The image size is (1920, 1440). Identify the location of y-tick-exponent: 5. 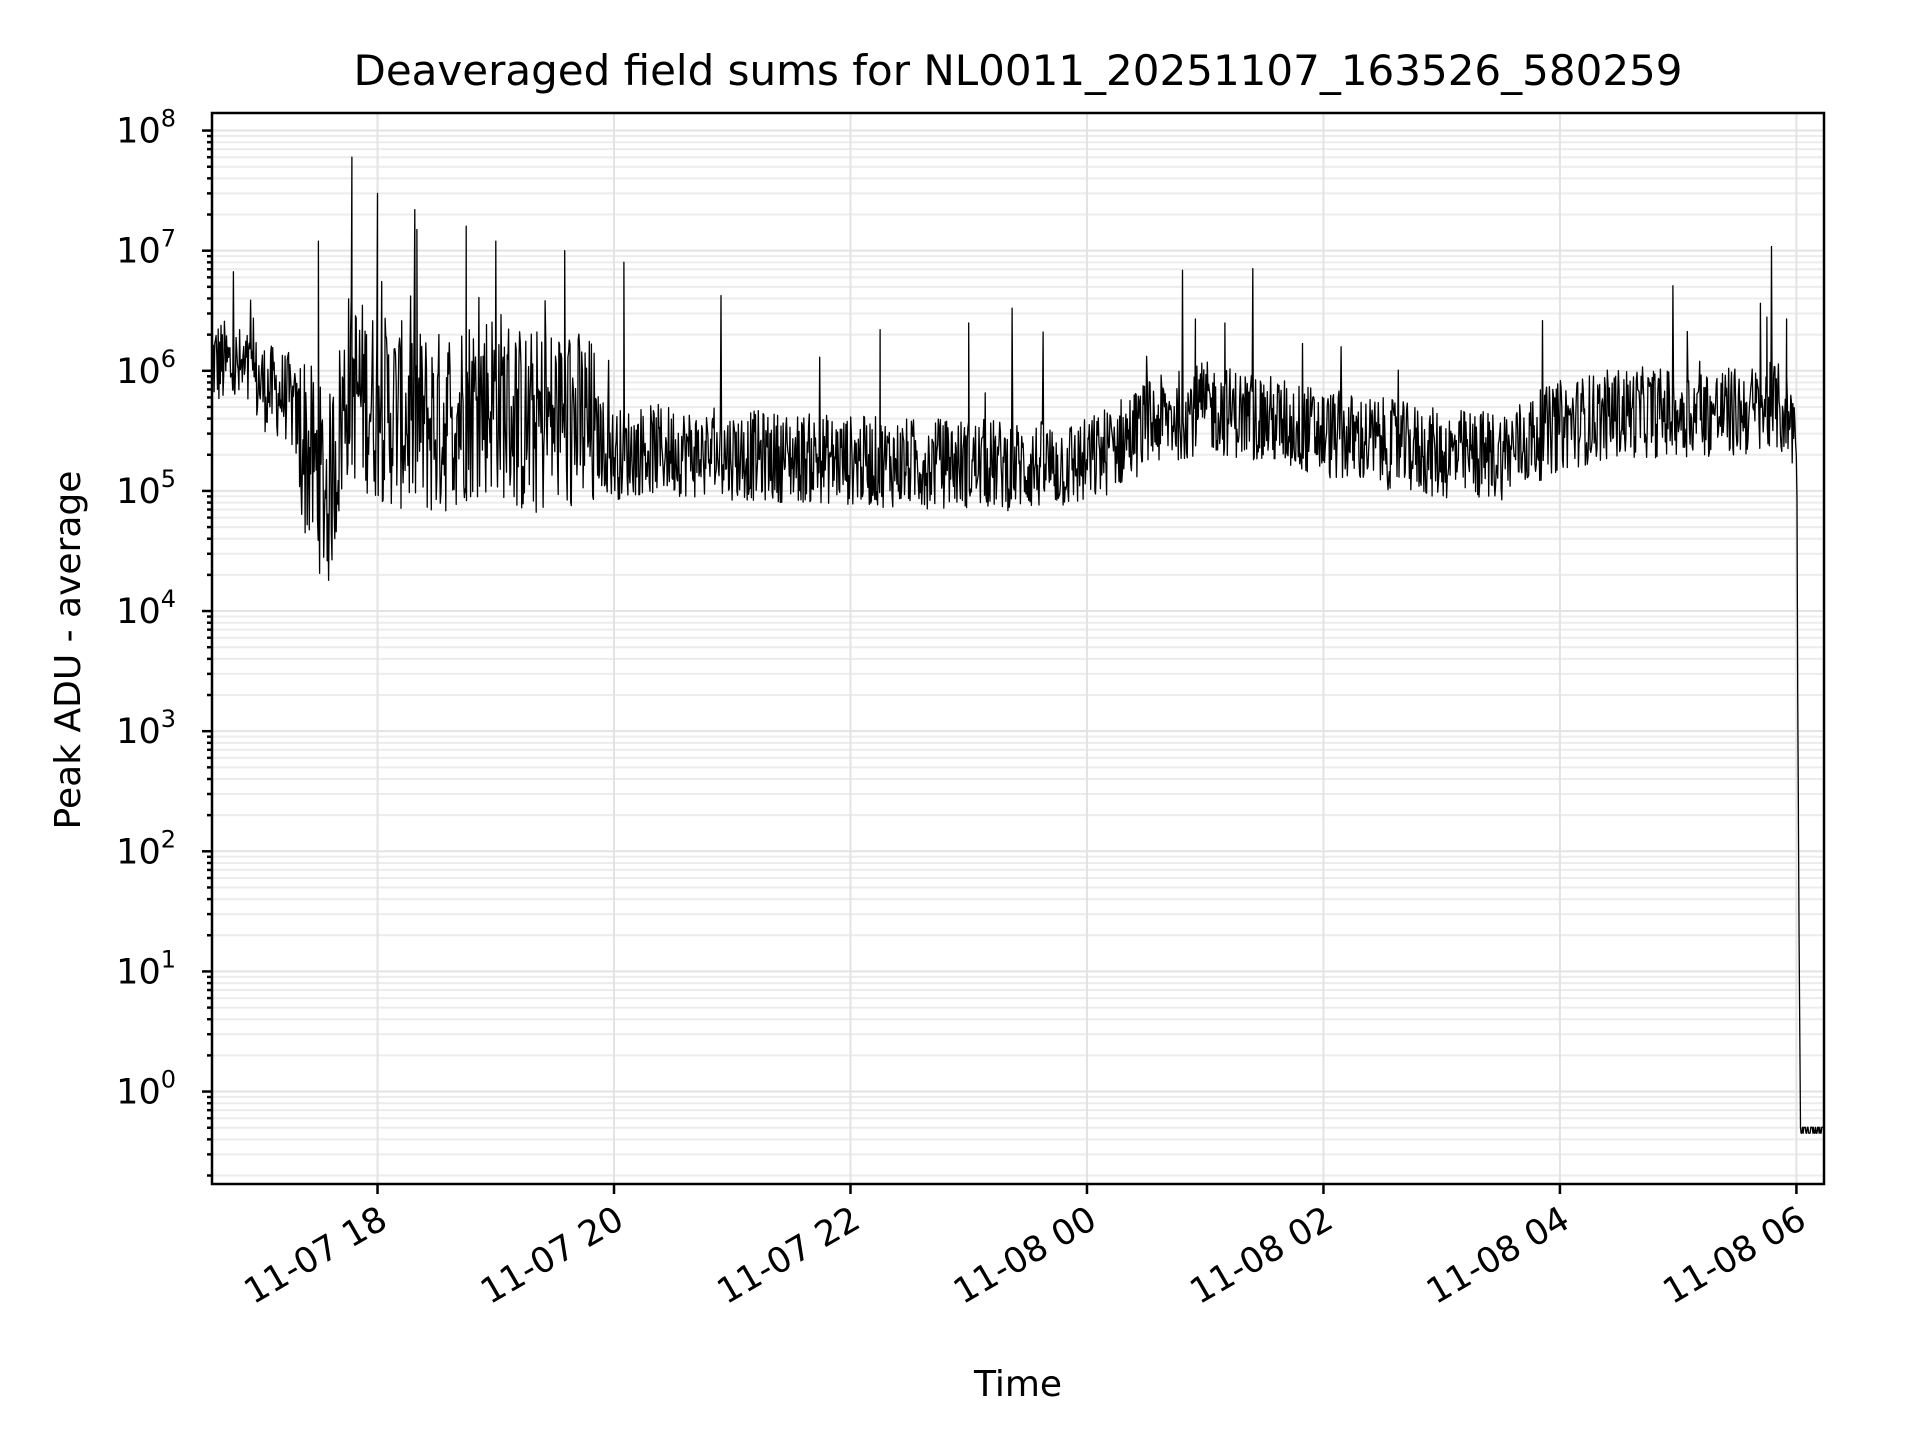
(168, 479).